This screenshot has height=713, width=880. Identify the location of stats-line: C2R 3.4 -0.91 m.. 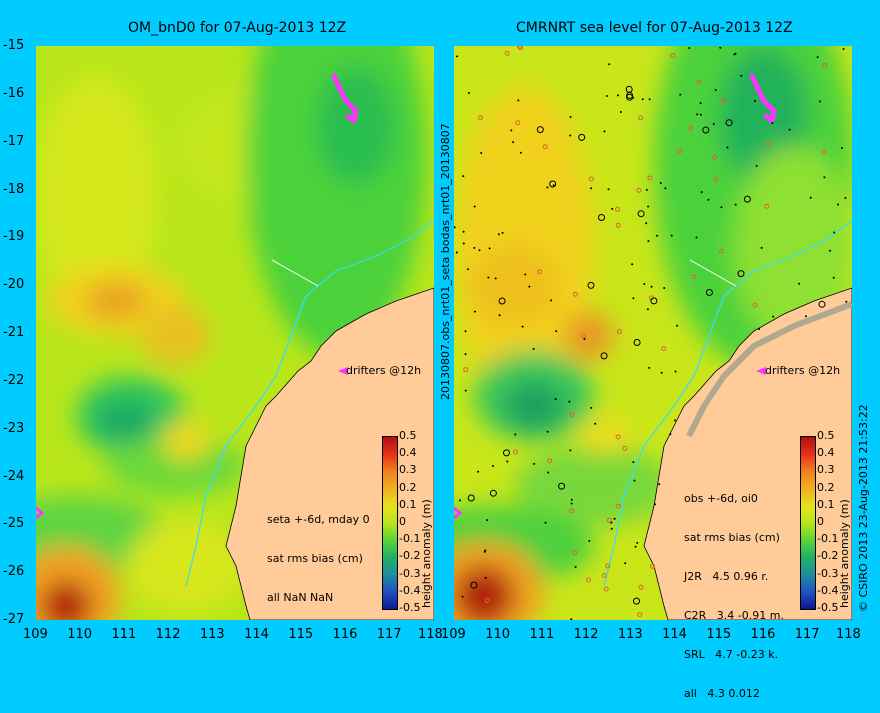
(734, 615).